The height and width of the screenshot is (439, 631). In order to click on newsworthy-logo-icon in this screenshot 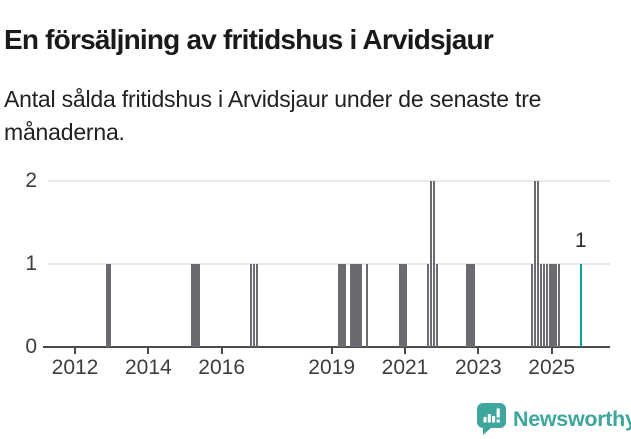, I will do `click(491, 419)`.